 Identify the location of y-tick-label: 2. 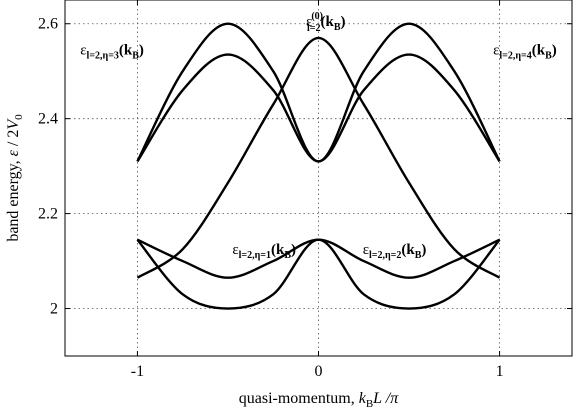
(54, 309).